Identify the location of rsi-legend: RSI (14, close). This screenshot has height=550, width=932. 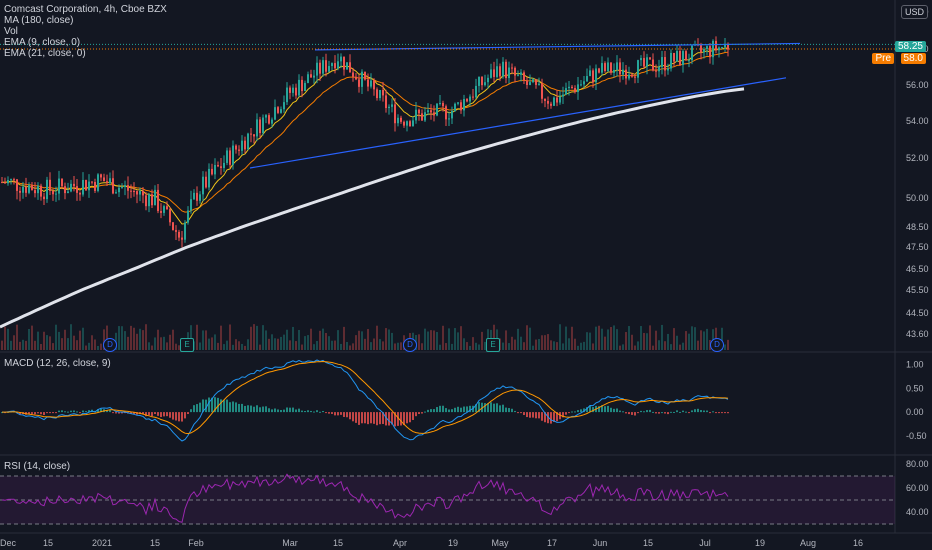
(37, 466).